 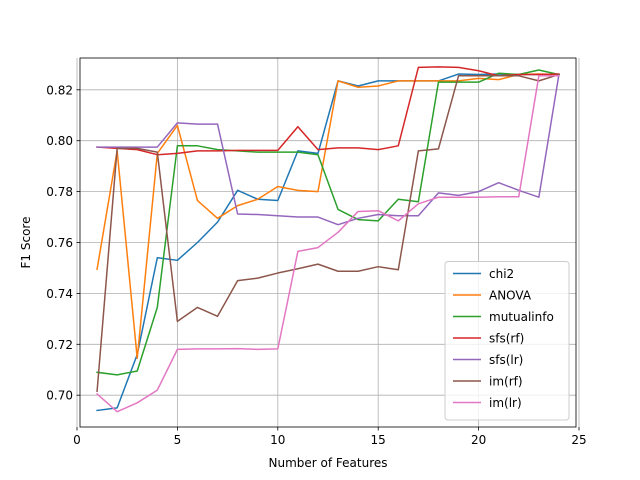 What do you see at coordinates (277, 440) in the screenshot?
I see `x-tick-label: 10` at bounding box center [277, 440].